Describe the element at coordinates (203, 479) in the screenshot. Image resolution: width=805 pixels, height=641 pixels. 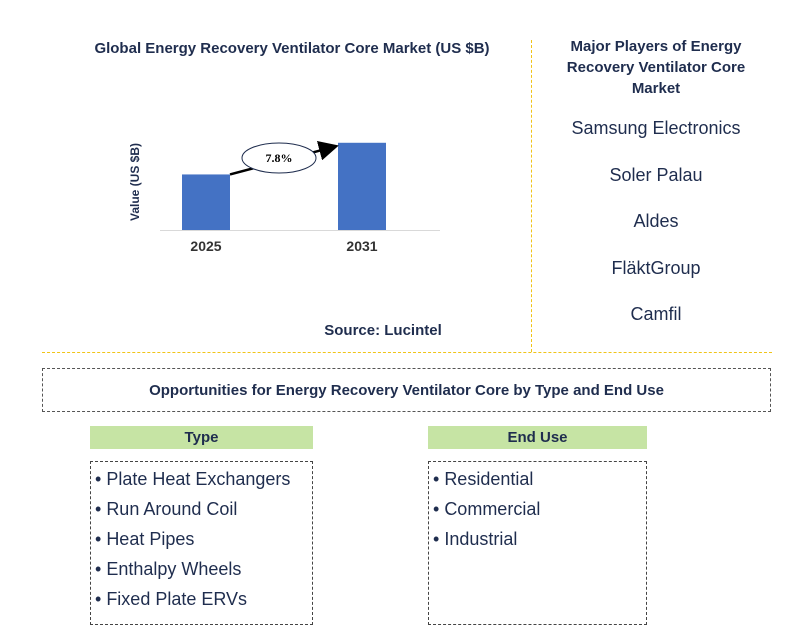
I see `type-item: Plate Heat Exchangers` at that location.